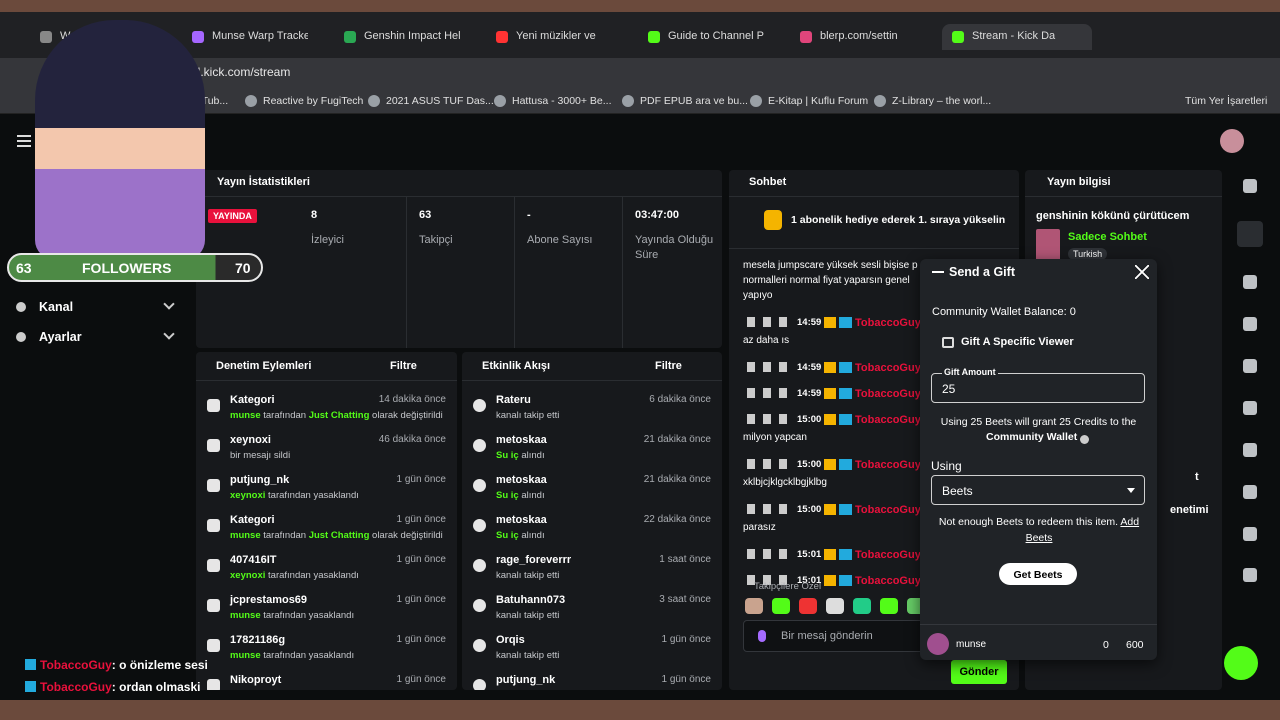  What do you see at coordinates (957, 491) in the screenshot?
I see `currency-value: Beets` at bounding box center [957, 491].